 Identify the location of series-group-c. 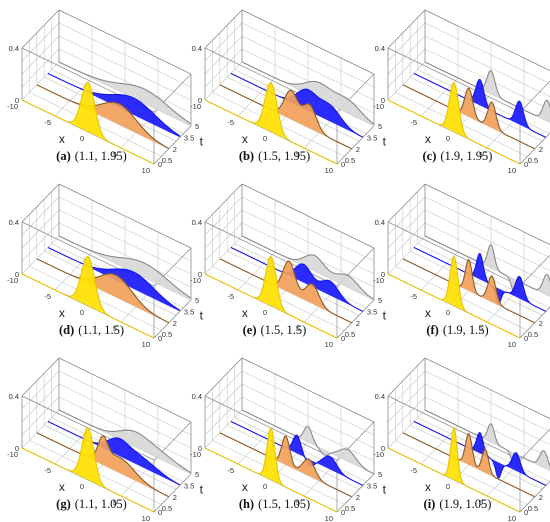
(468, 113).